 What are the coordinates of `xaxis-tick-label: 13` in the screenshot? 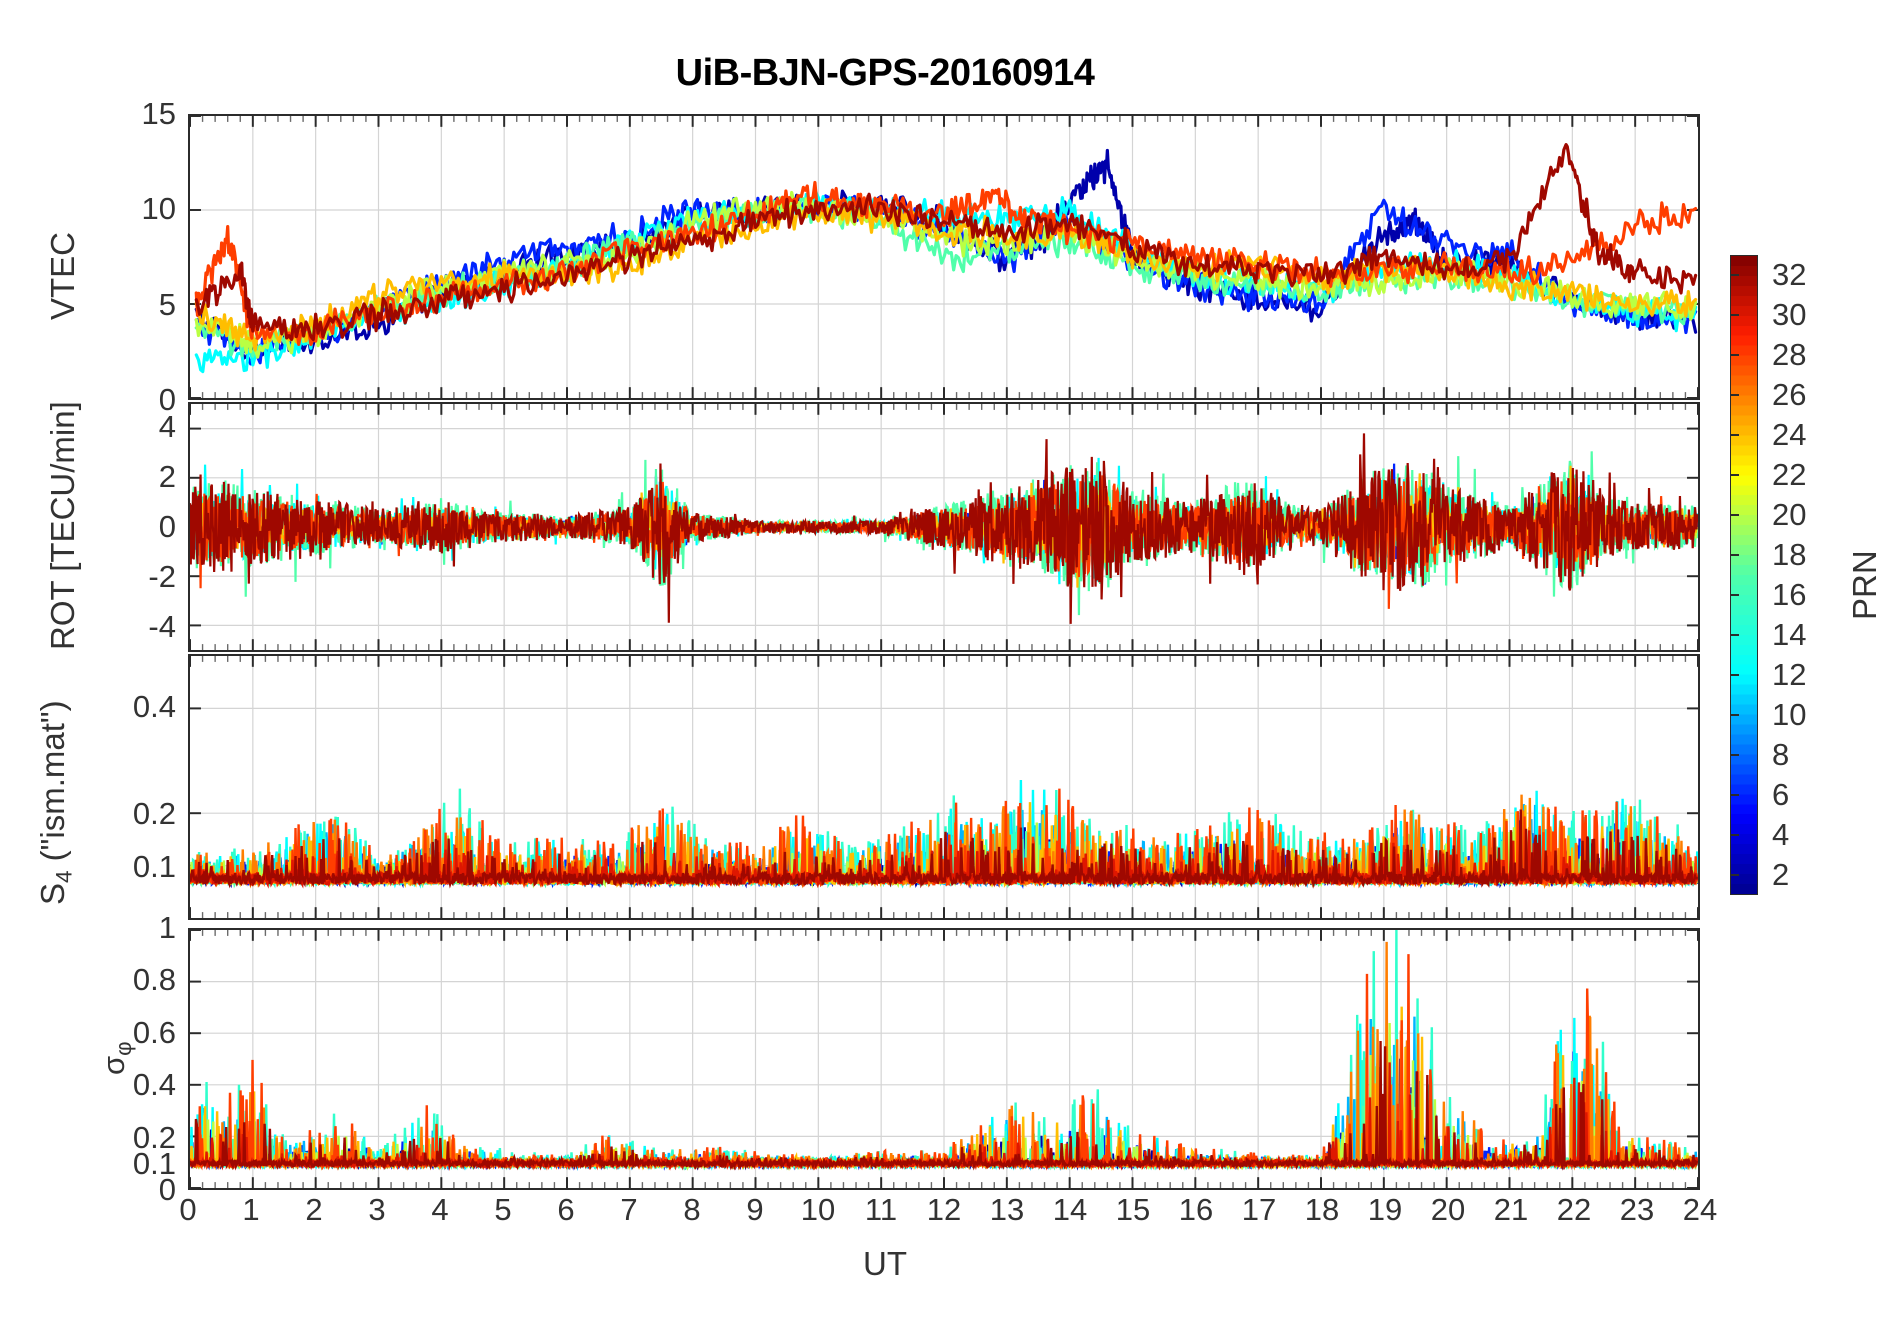 It's located at (1007, 1209).